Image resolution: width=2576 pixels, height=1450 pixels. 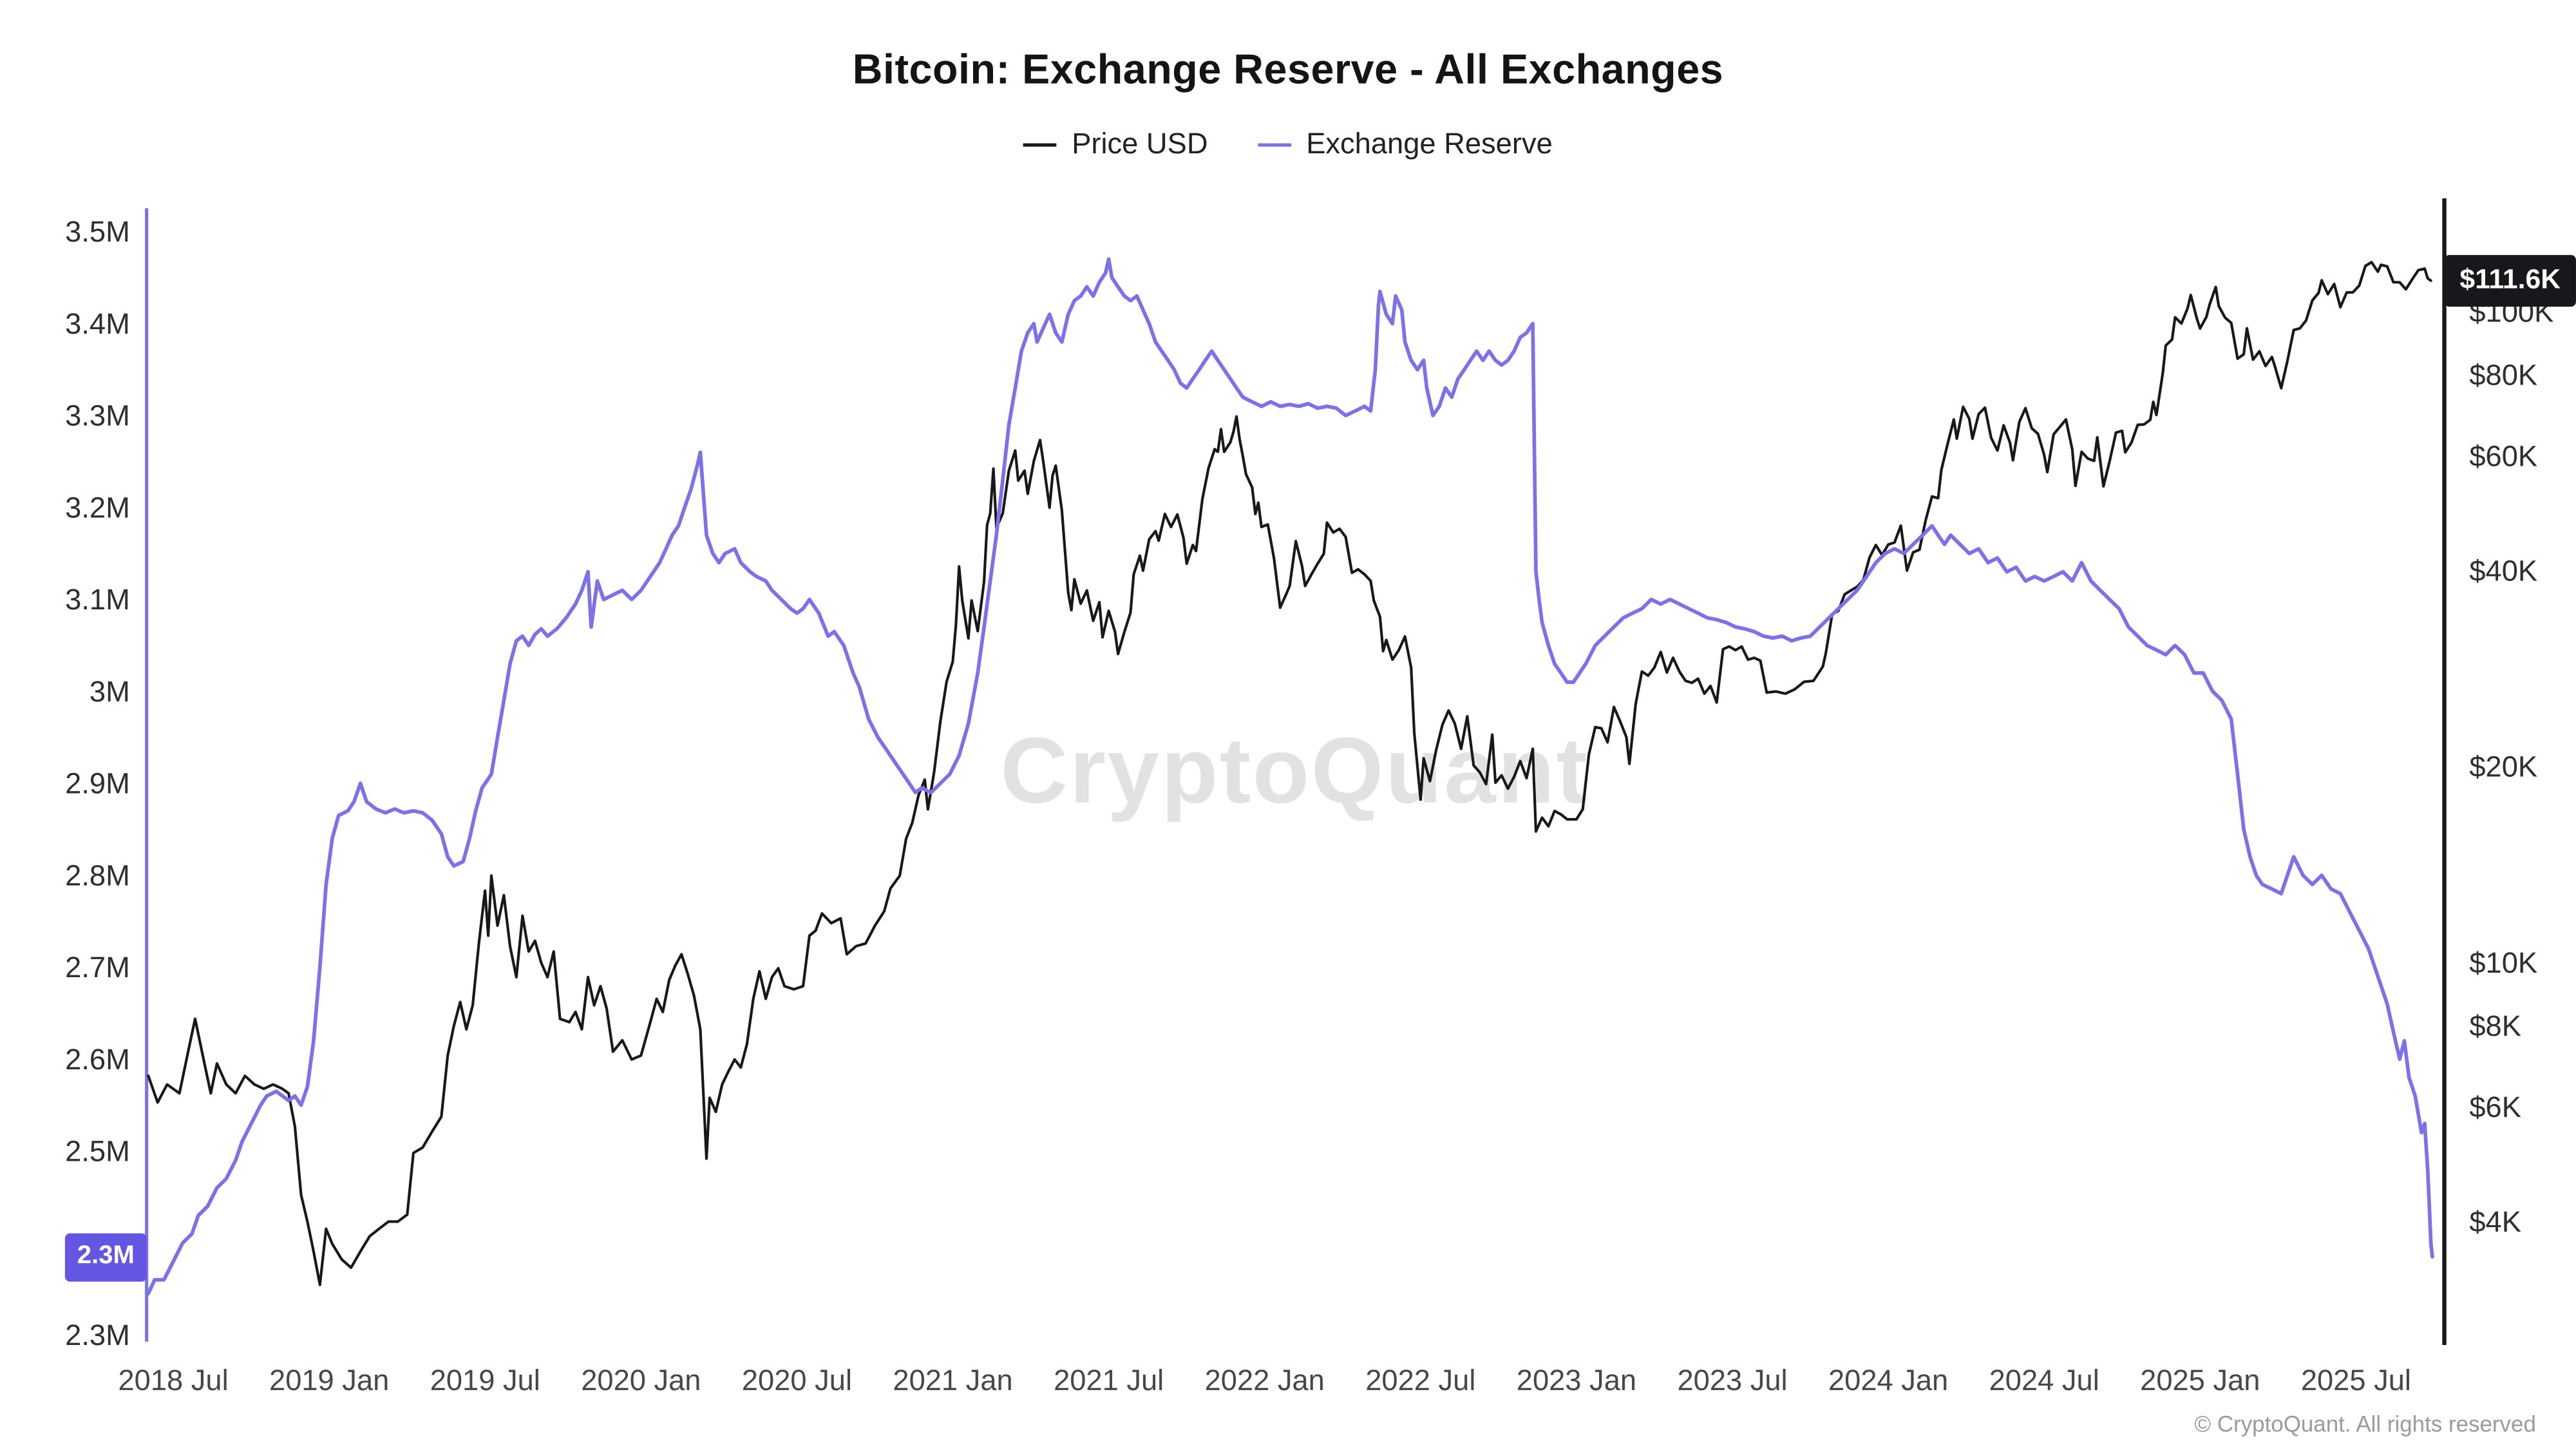 I want to click on copyright-text: © CryptoQuant. All rights reserved, so click(x=2365, y=1424).